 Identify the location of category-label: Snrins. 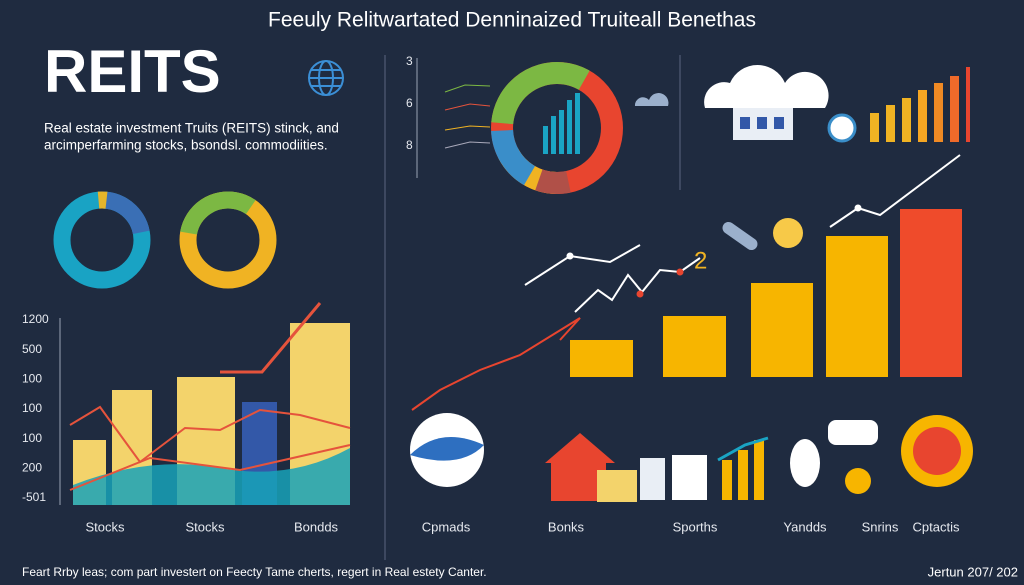
(880, 526).